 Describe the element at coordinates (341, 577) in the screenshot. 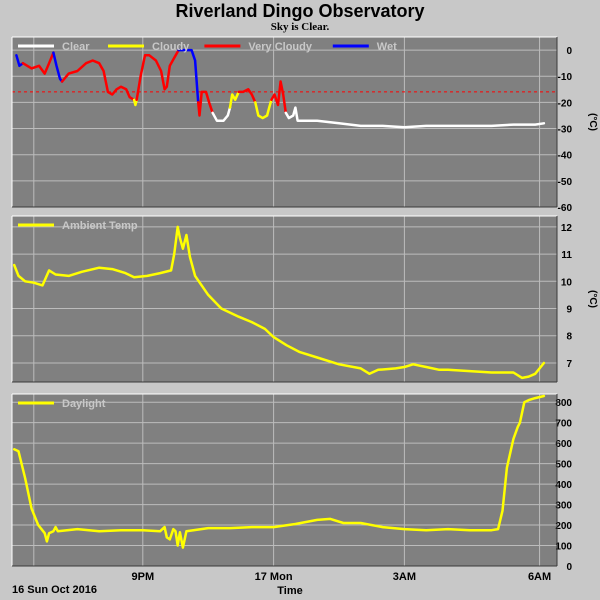

I see `time-axis: 9PM 17 Mon 3AM 6AM` at that location.